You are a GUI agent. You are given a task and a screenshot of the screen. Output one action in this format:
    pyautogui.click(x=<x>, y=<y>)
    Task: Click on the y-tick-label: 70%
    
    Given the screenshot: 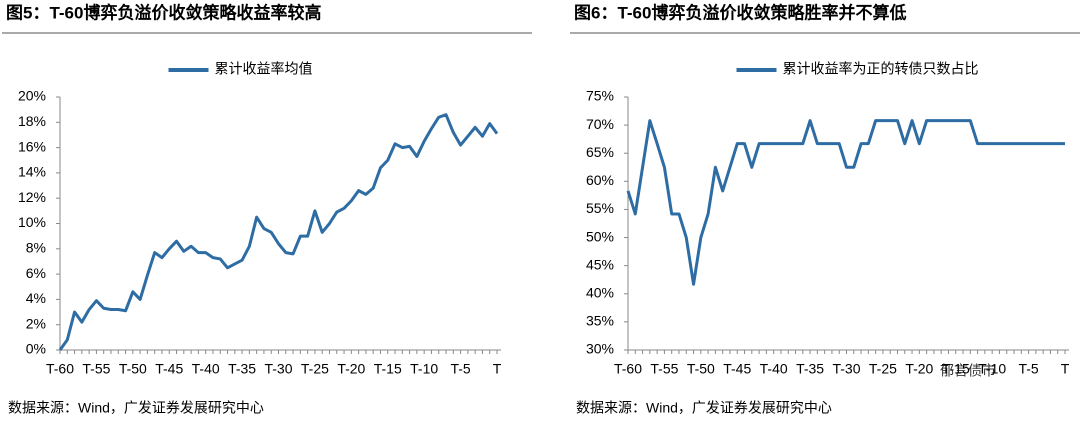 What is the action you would take?
    pyautogui.click(x=600, y=124)
    